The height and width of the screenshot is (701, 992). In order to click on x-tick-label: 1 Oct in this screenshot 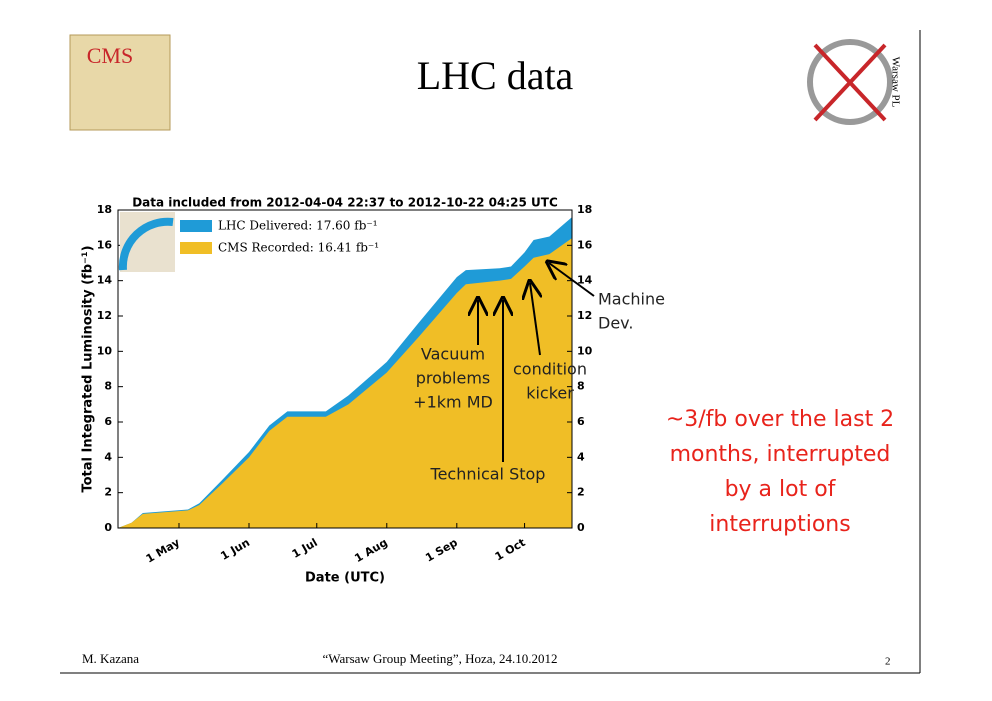, I will do `click(510, 550)`.